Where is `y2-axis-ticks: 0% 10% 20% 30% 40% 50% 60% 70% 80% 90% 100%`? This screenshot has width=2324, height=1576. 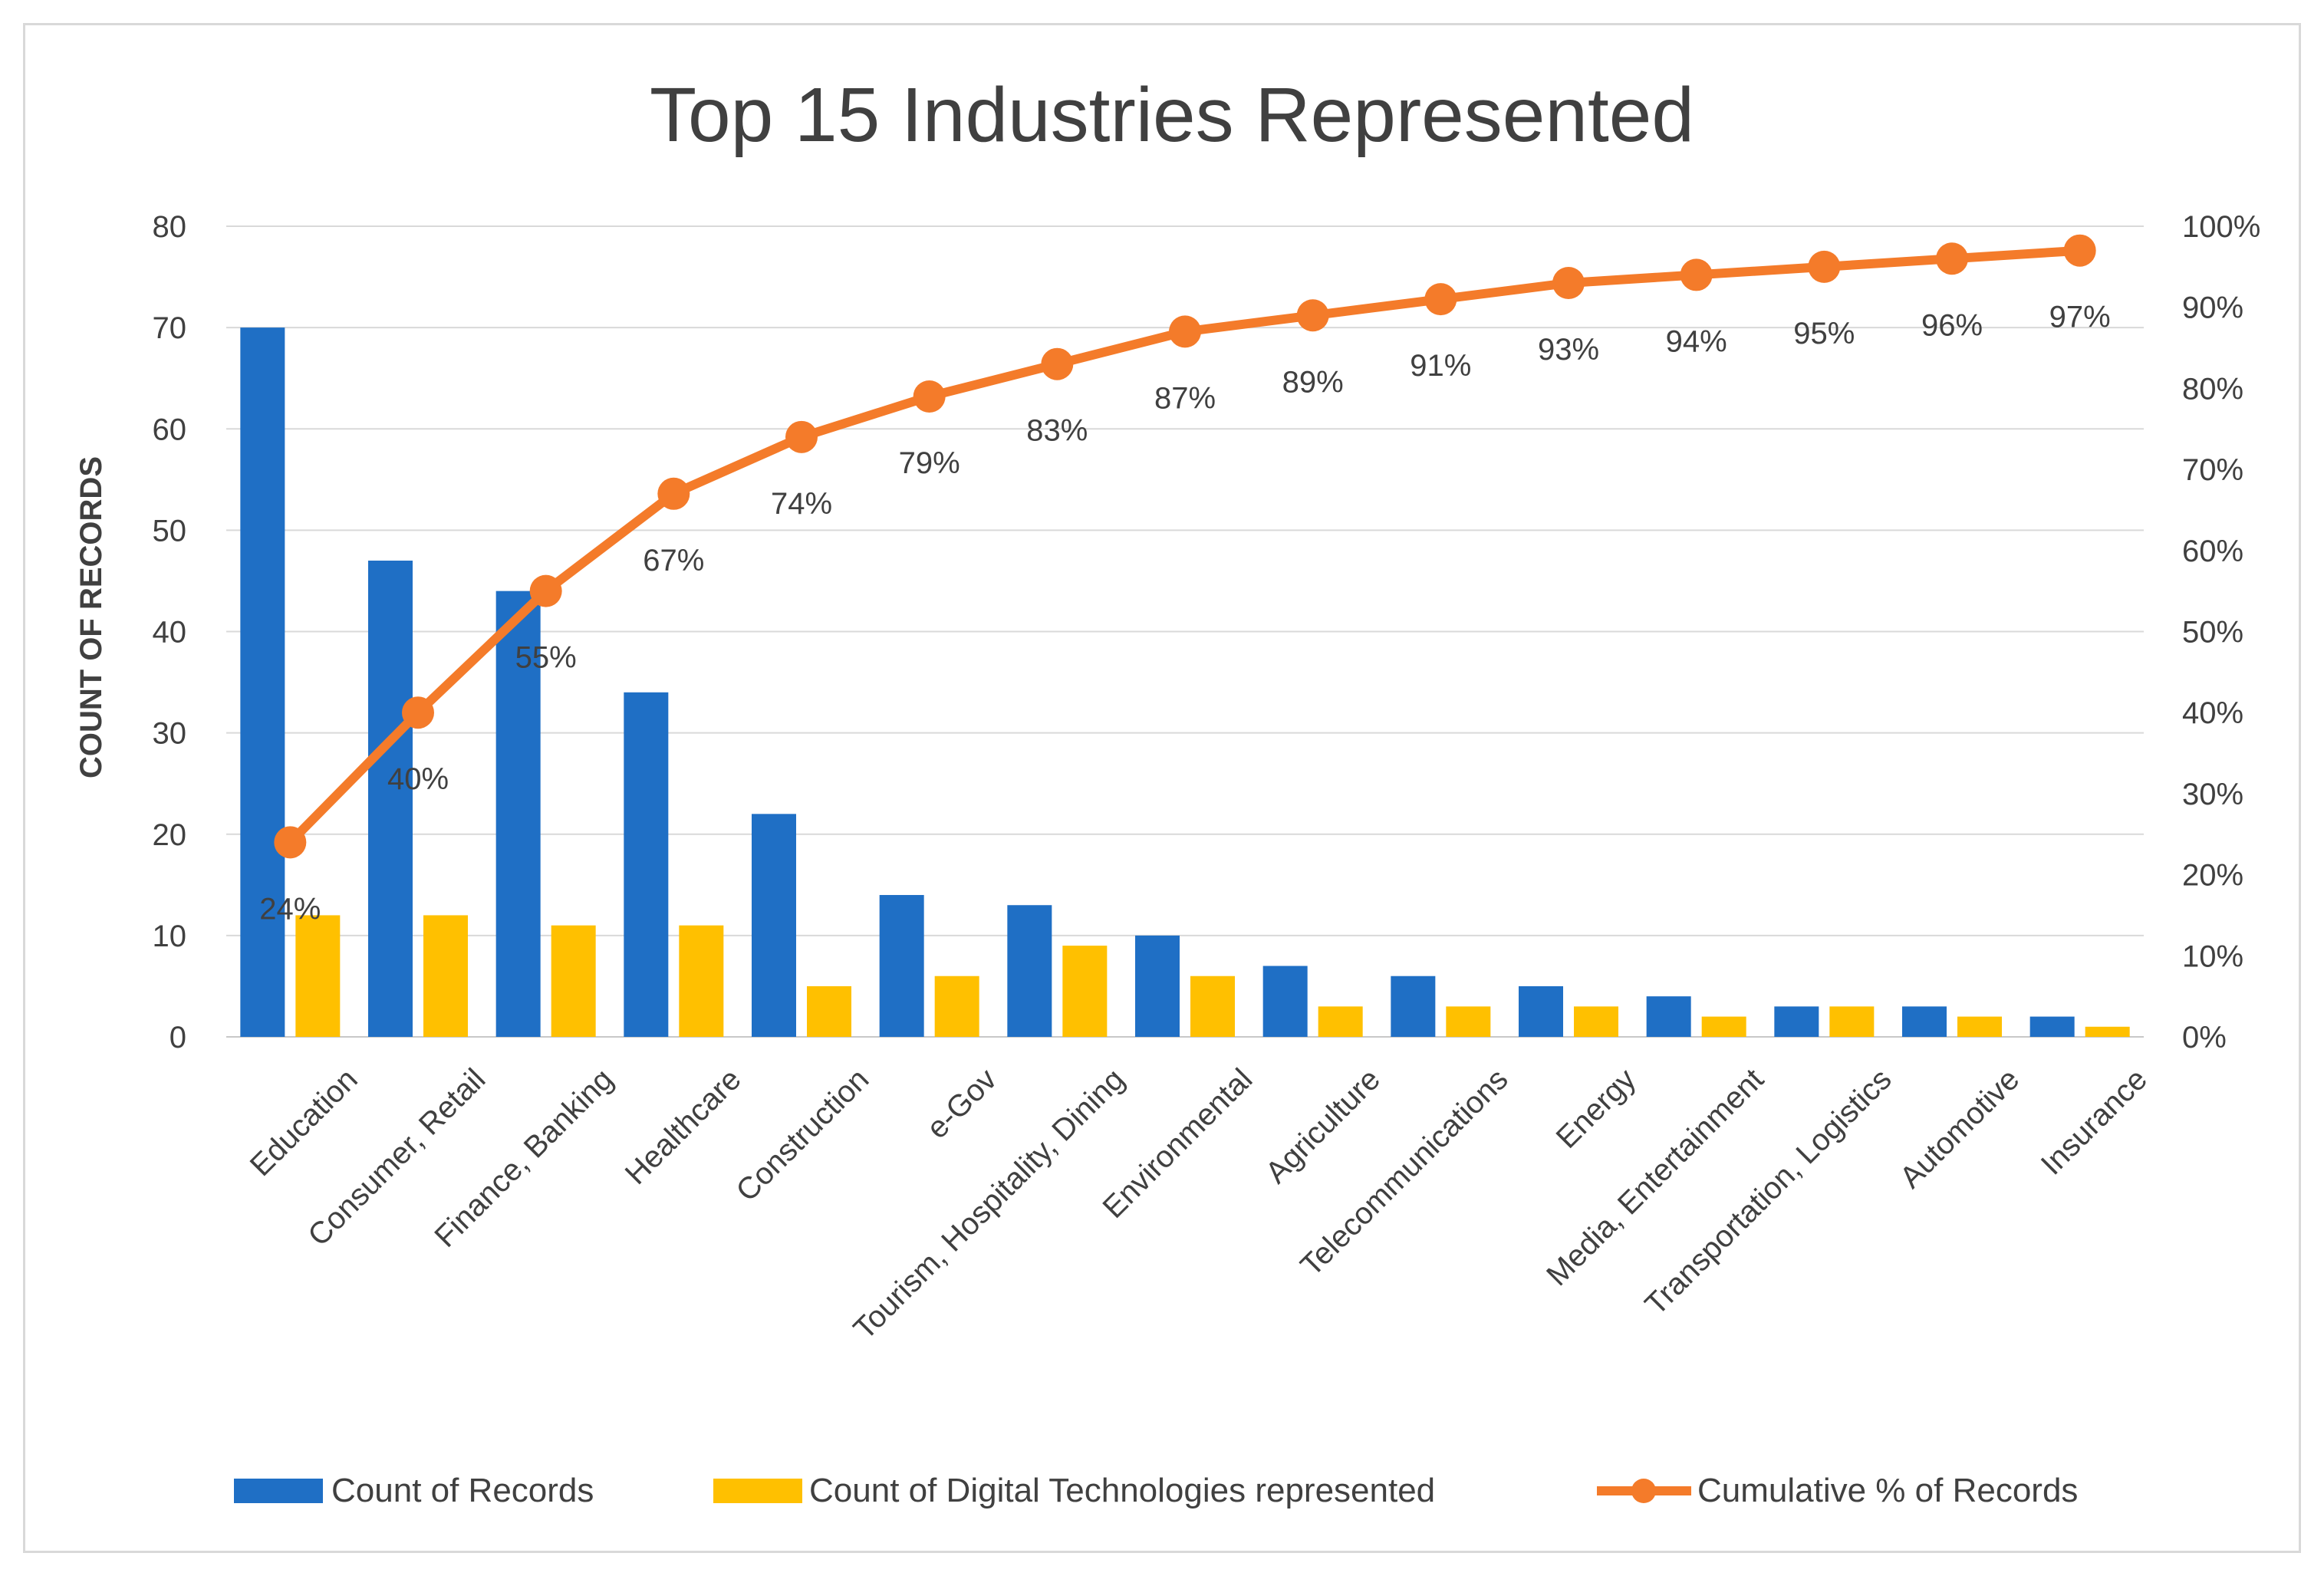 y2-axis-ticks: 0% 10% 20% 30% 40% 50% 60% 70% 80% 90% 100% is located at coordinates (2221, 632).